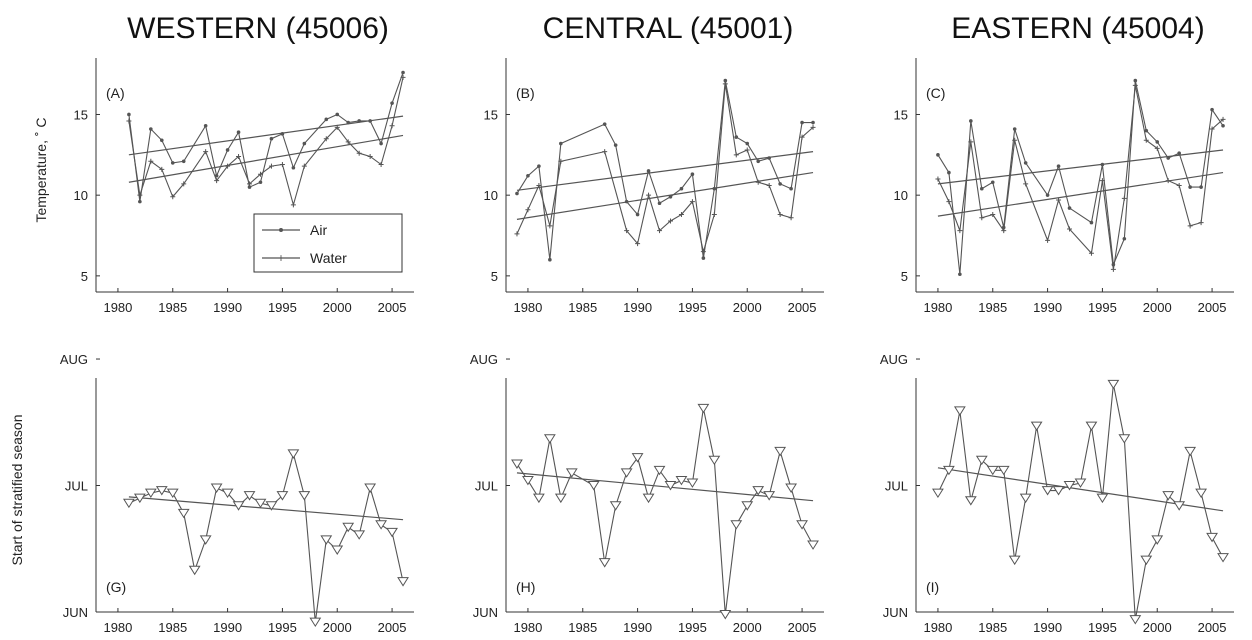  I want to click on legend-air-label: Air, so click(318, 230).